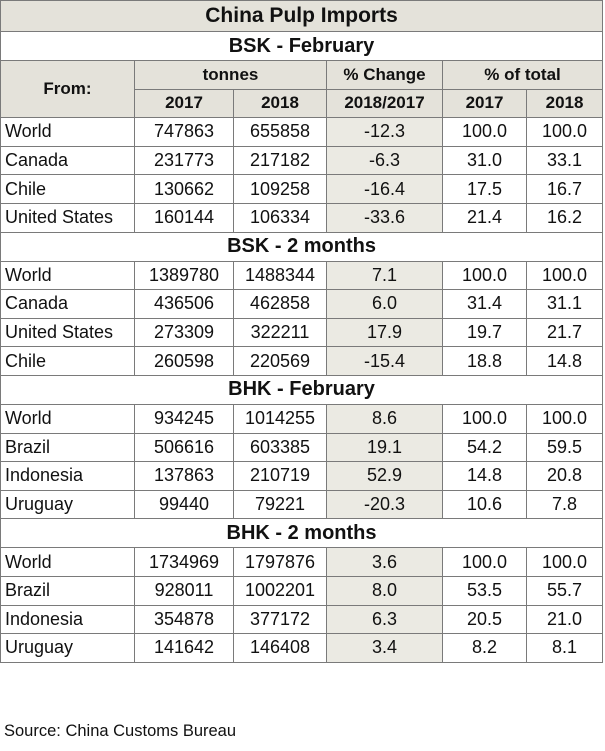  What do you see at coordinates (564, 476) in the screenshot?
I see `pct-total-2018-cell: 20.8` at bounding box center [564, 476].